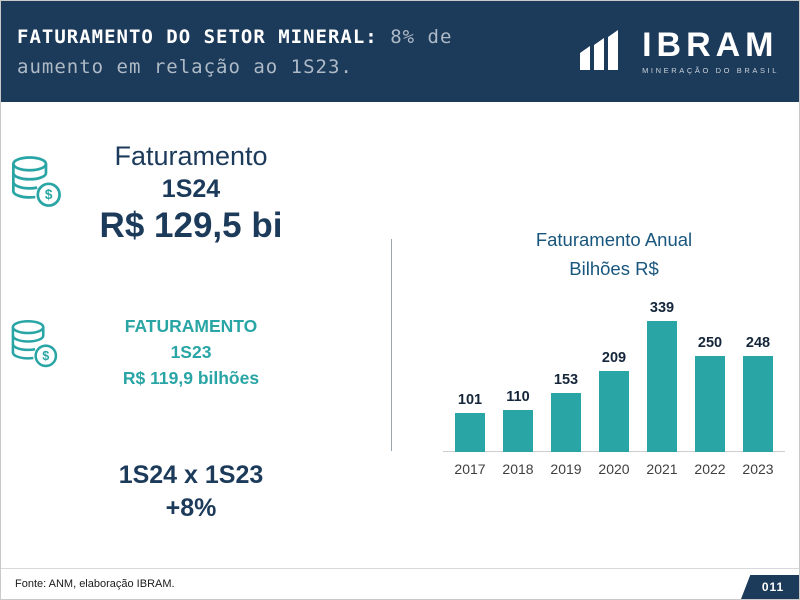  What do you see at coordinates (95, 584) in the screenshot?
I see `source-note: Fonte: ANM, elaboração IBRAM.` at bounding box center [95, 584].